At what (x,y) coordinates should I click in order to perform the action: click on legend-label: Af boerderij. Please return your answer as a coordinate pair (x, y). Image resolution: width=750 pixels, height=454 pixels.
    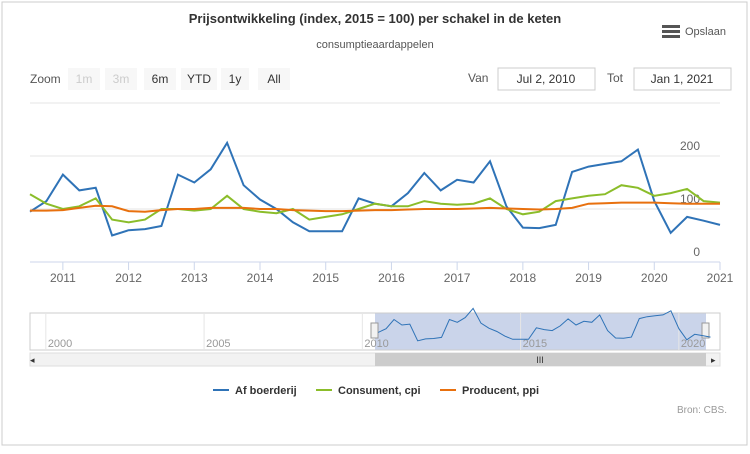
    Looking at the image, I should click on (266, 391).